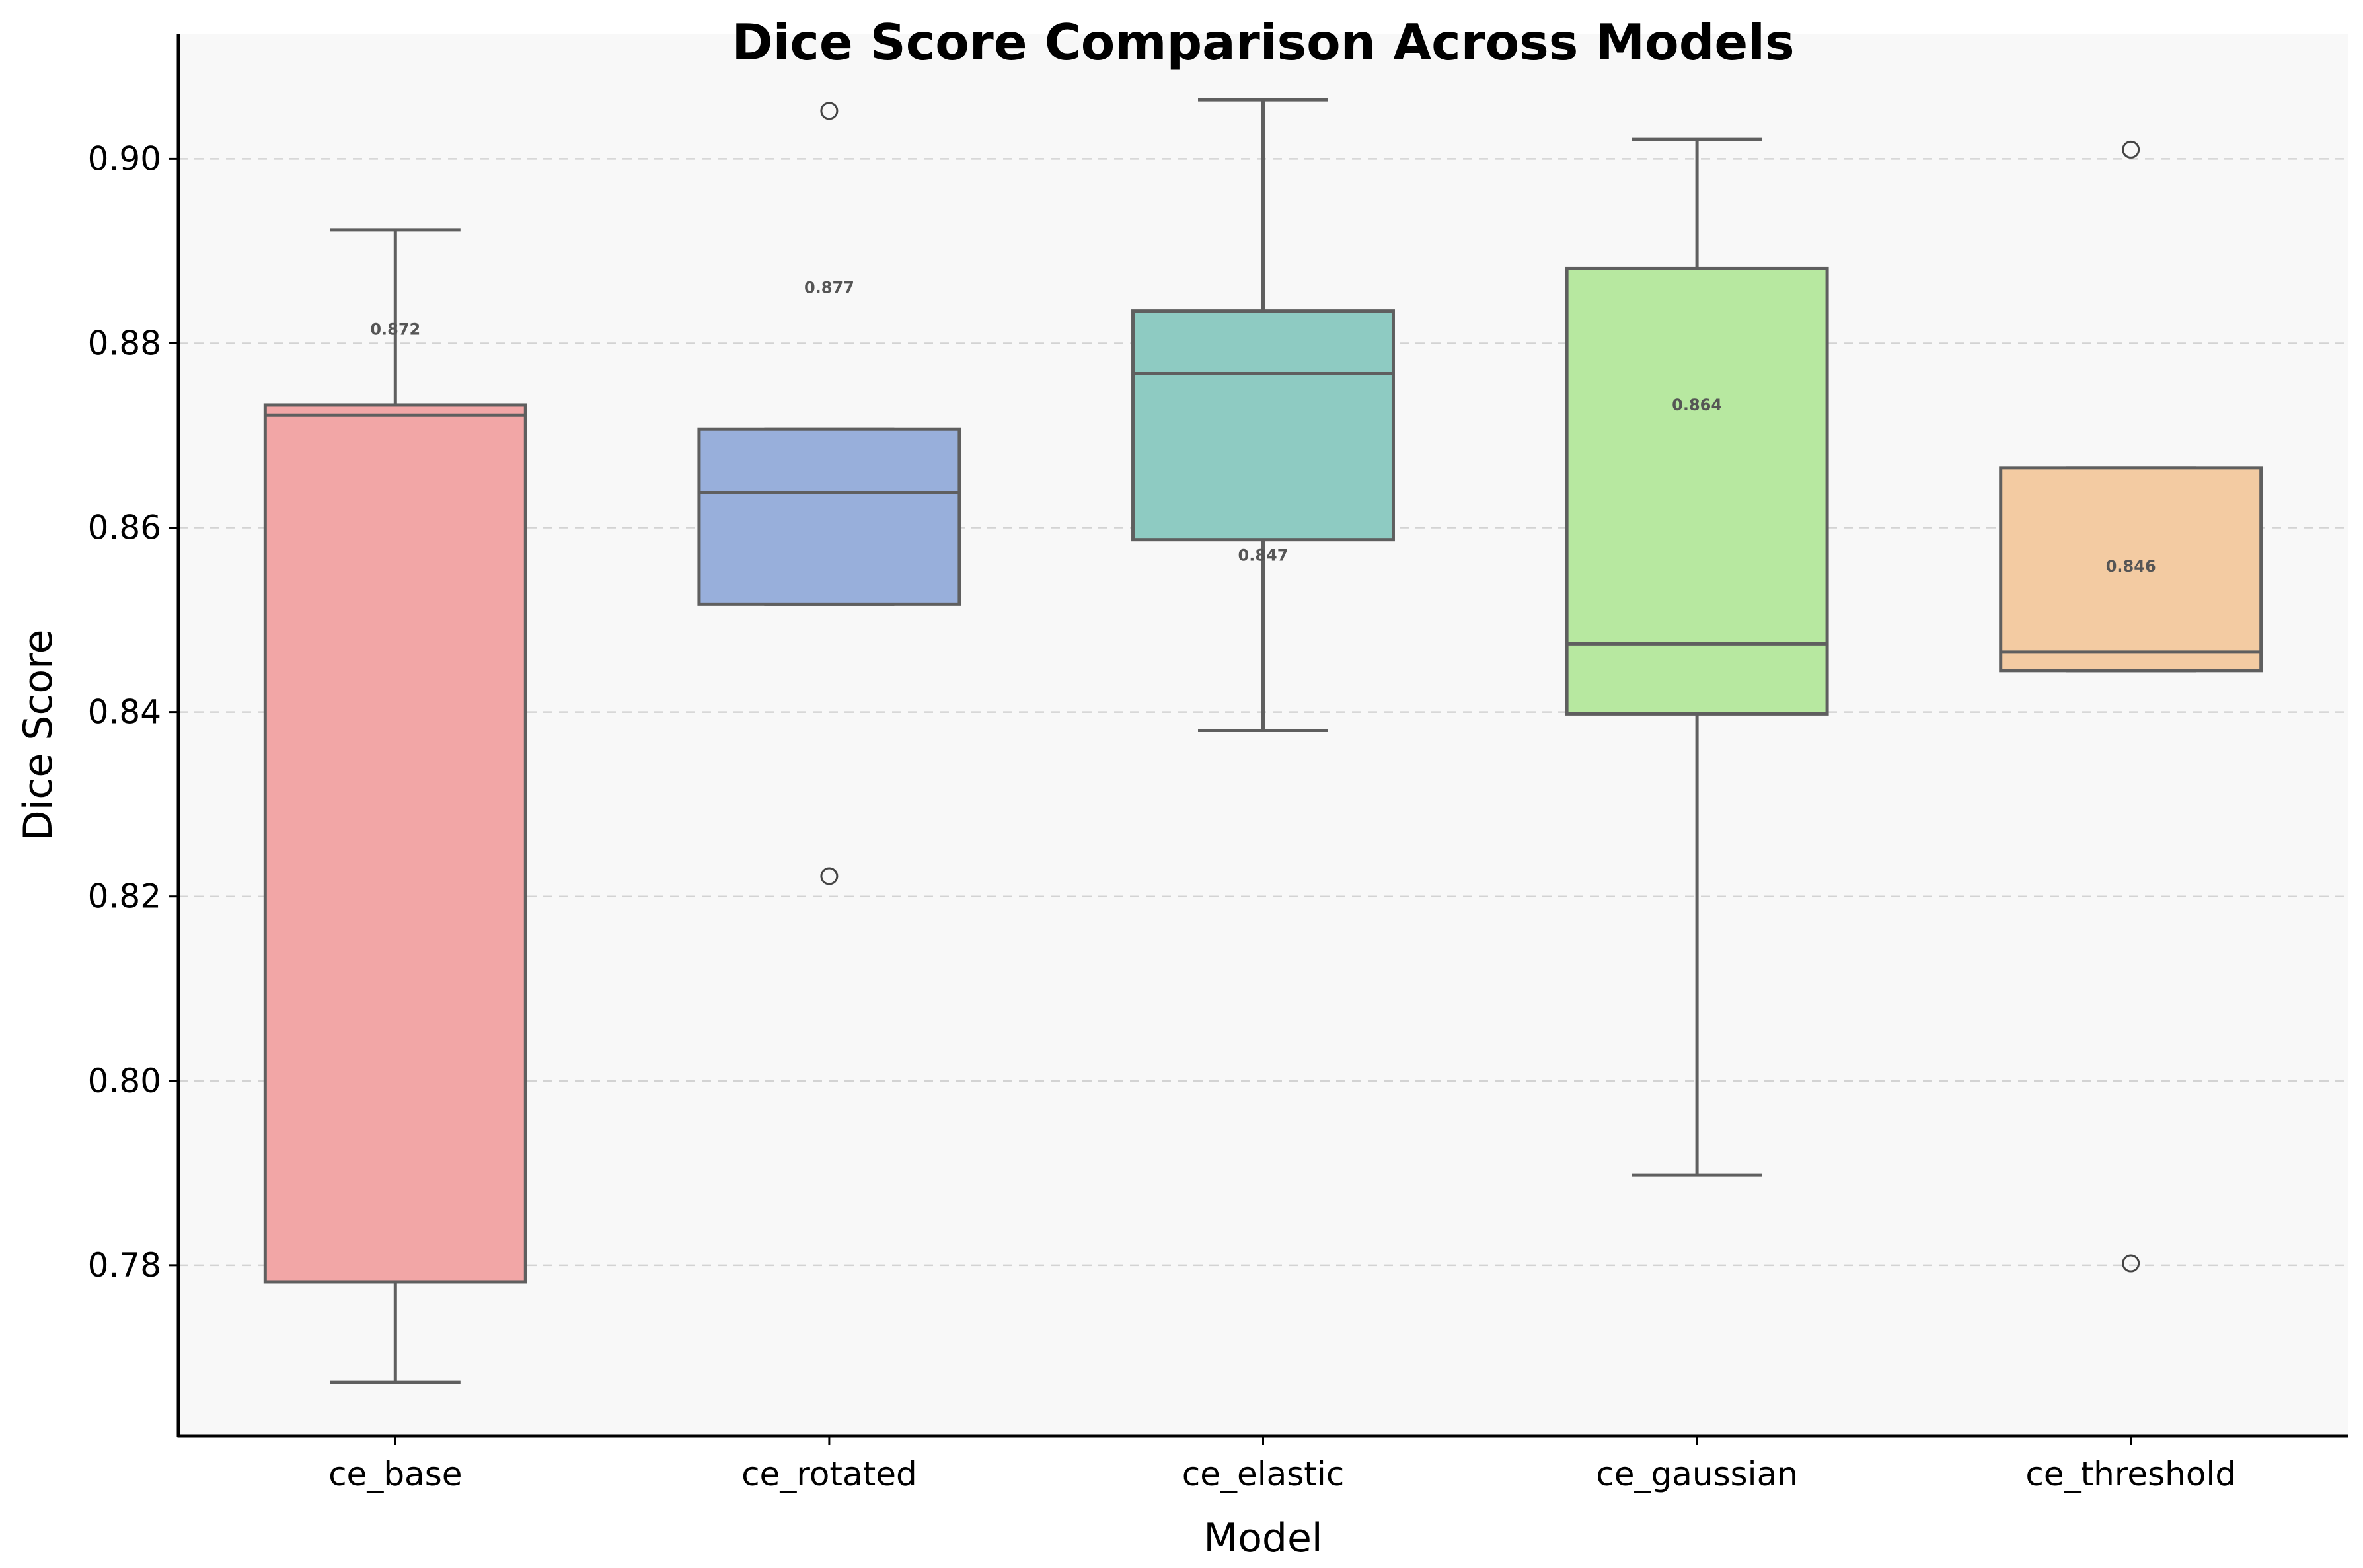 The image size is (2363, 1568). I want to click on x-tick-label: ce_gaussian, so click(1697, 1474).